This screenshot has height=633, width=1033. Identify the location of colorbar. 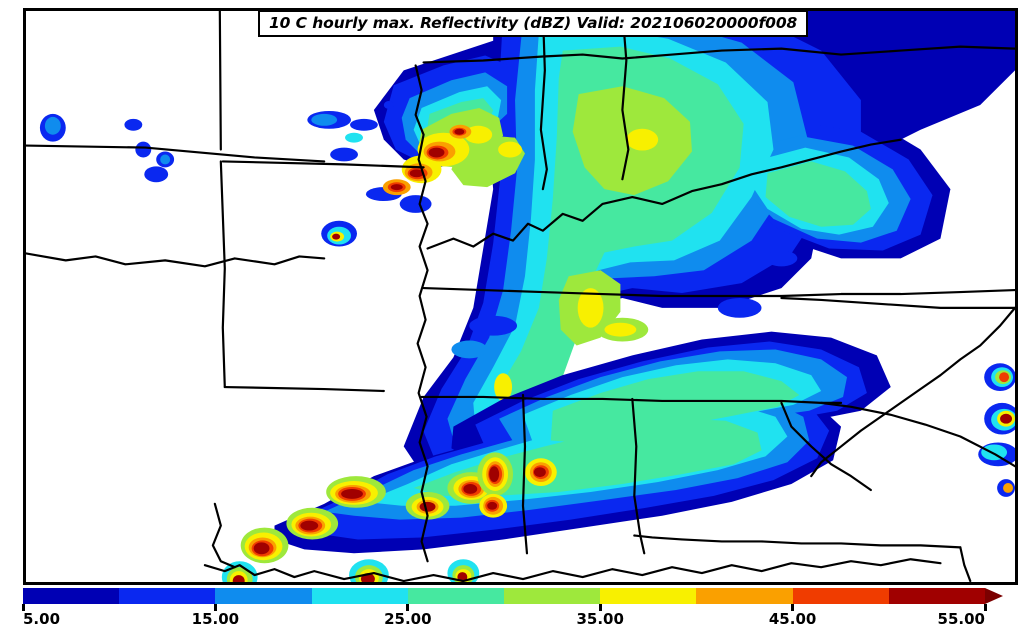
(520, 596).